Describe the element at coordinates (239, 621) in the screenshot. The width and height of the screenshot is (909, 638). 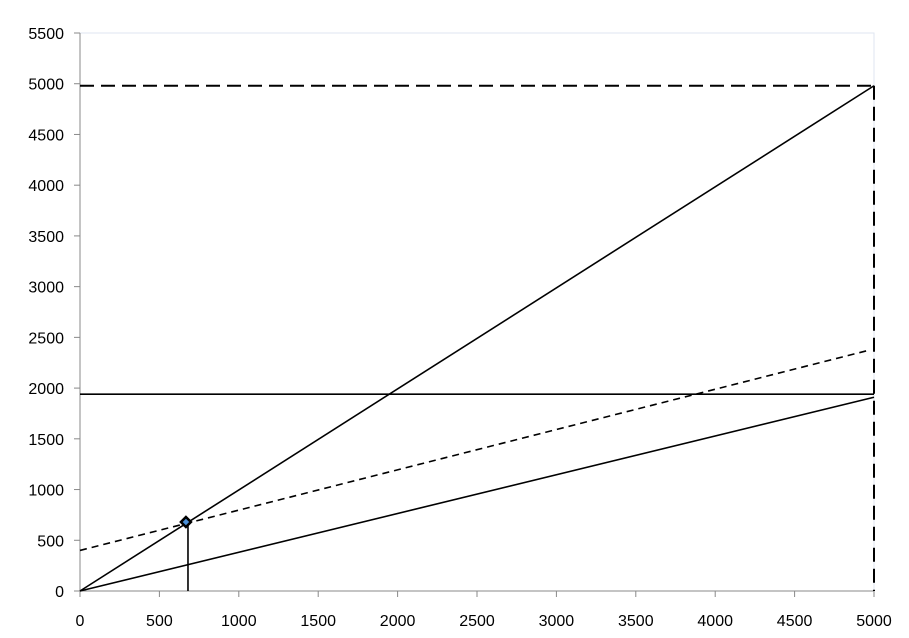
I see `x-tick-label: 1000` at that location.